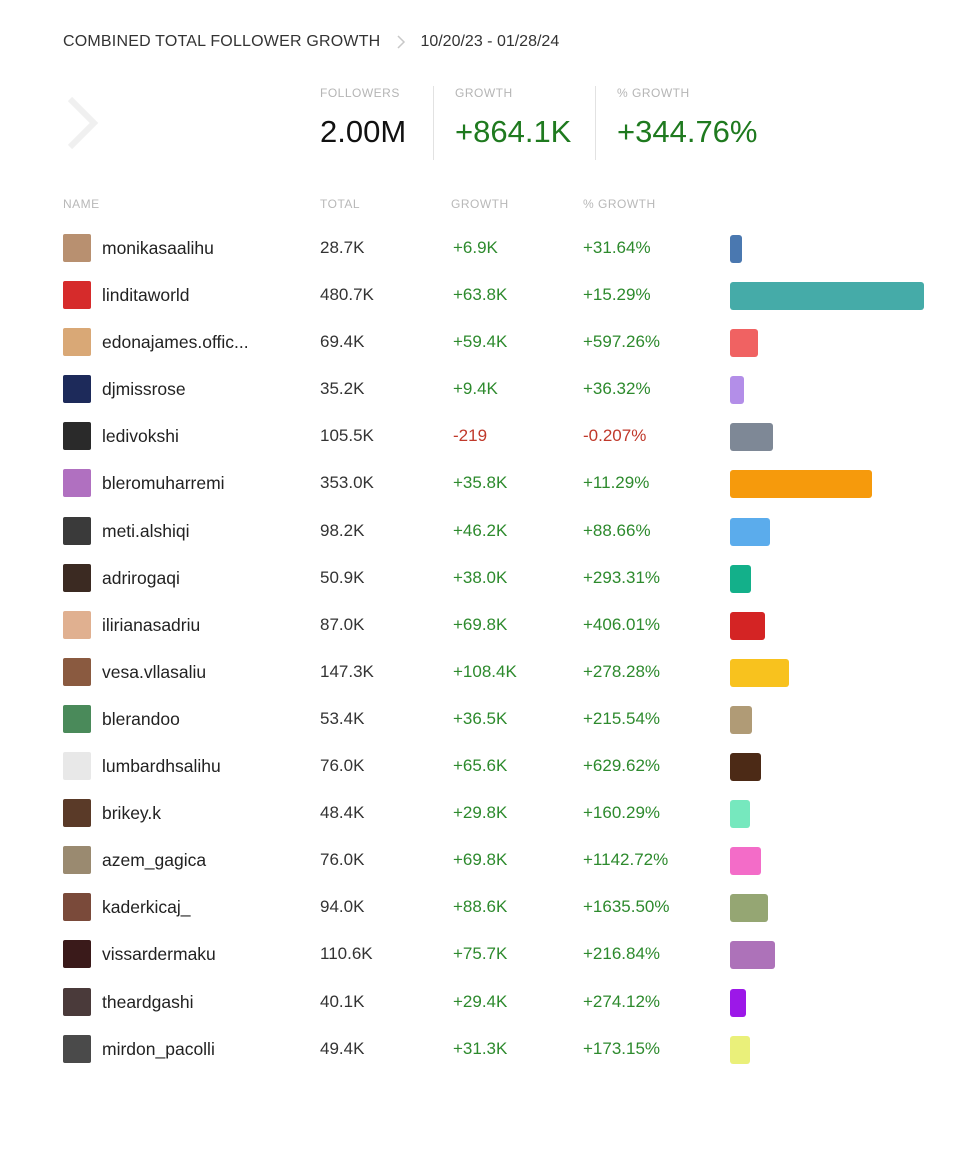 The width and height of the screenshot is (980, 1151). Describe the element at coordinates (687, 131) in the screenshot. I see `pct-growth-value: +344.76%` at that location.